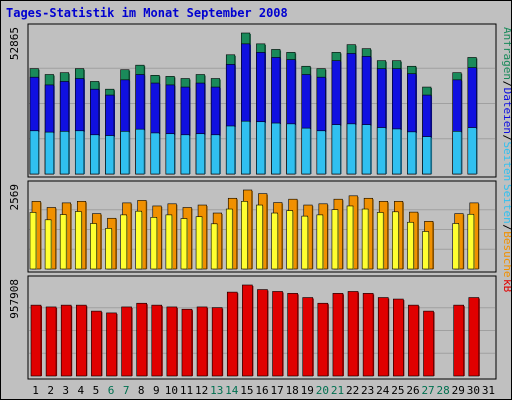 This screenshot has width=512, height=400. Describe the element at coordinates (141, 390) in the screenshot. I see `day-label: 8` at that location.